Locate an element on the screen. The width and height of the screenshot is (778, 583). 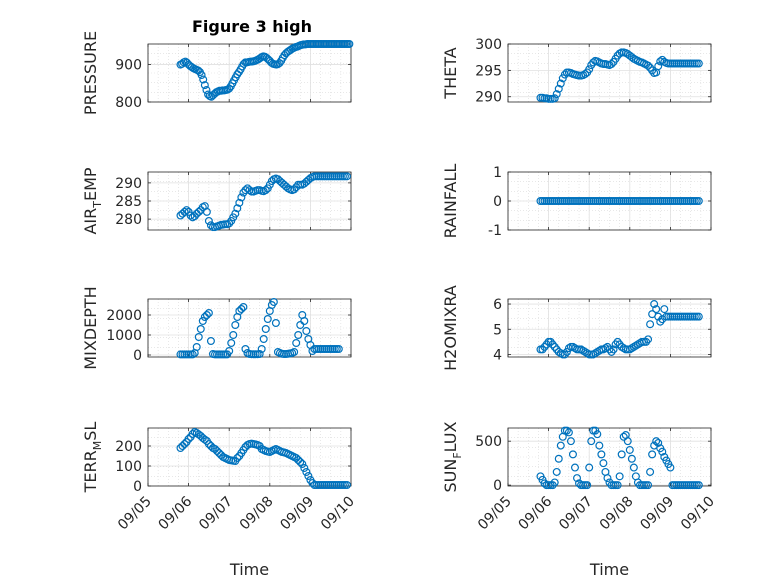
y-tick-label: 100 is located at coordinates (128, 467).